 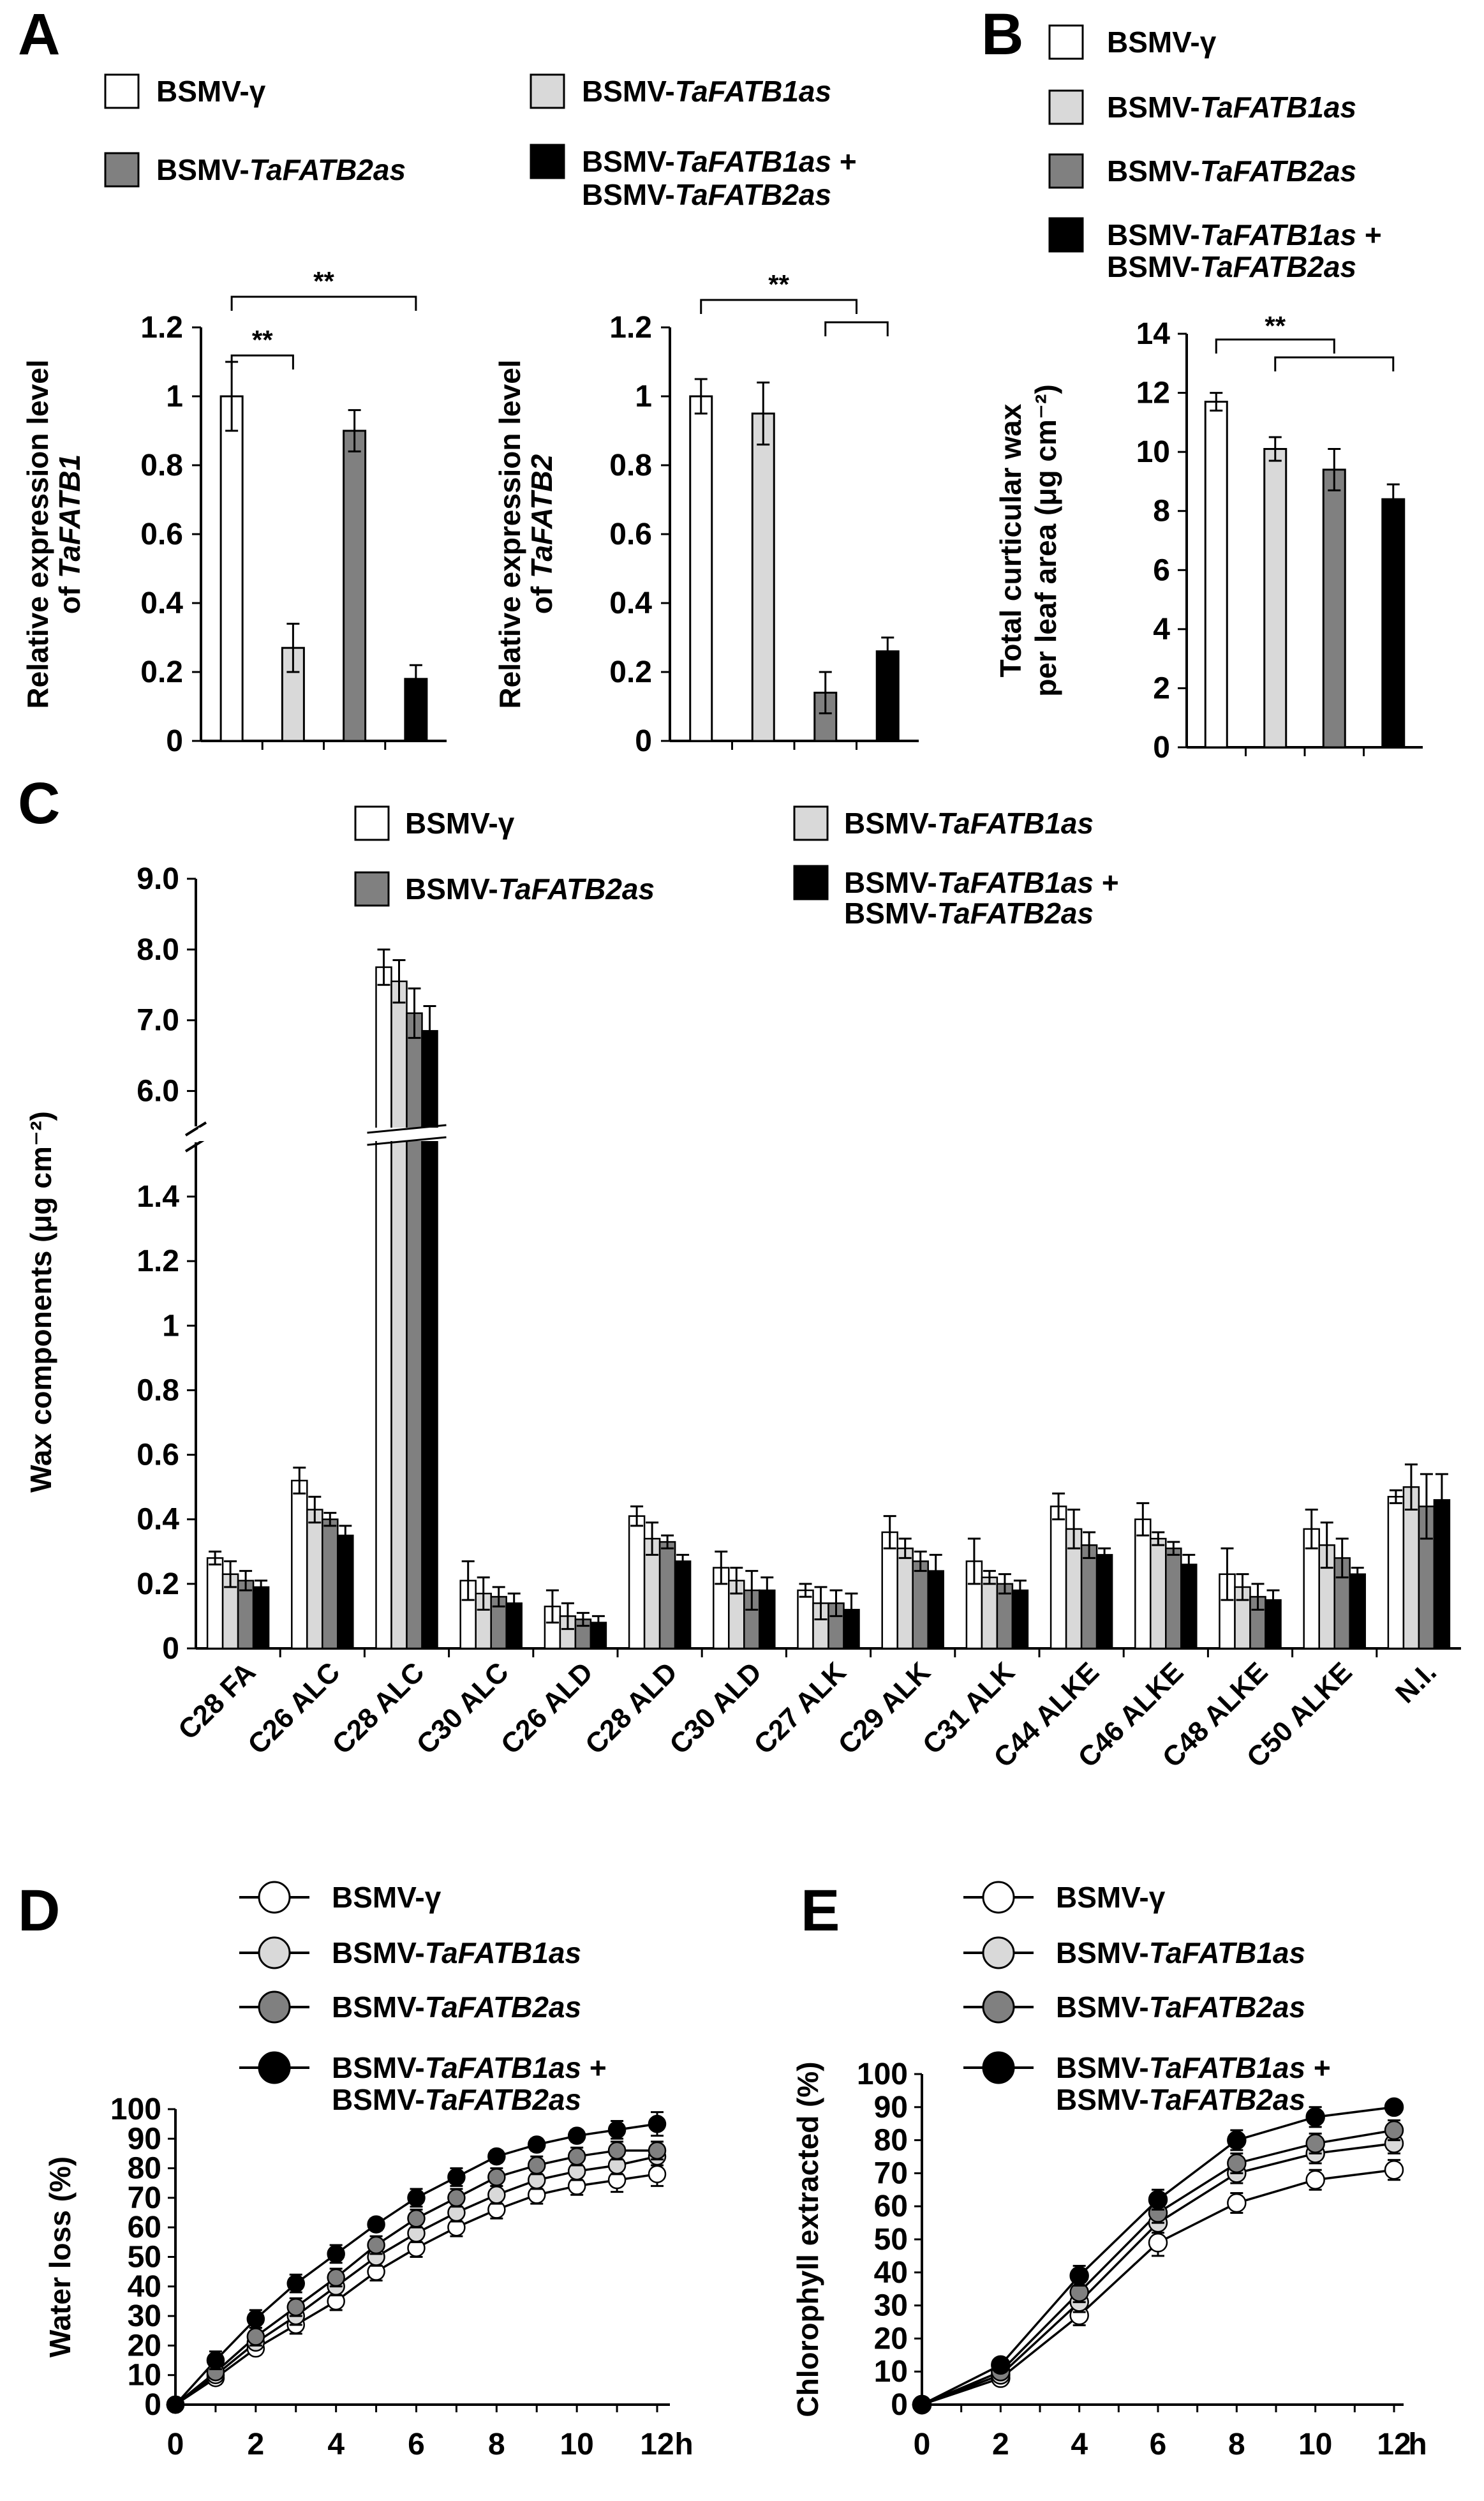 What do you see at coordinates (1193, 2067) in the screenshot?
I see `legend-label-e-3: BSMV-TaFATB1as +` at bounding box center [1193, 2067].